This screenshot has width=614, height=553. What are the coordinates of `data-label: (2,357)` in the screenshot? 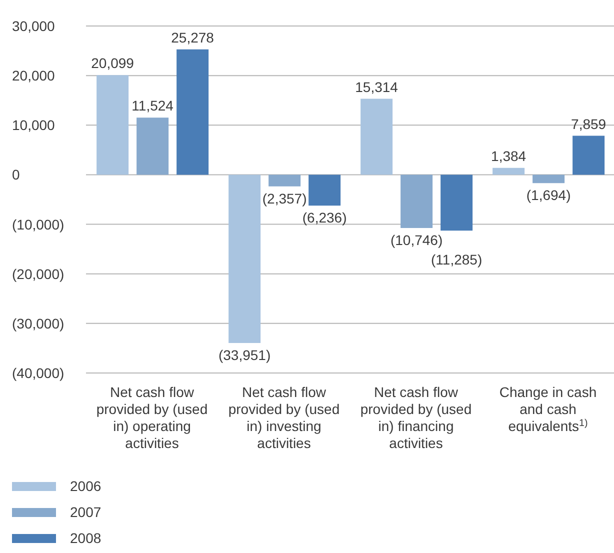 It's located at (284, 198).